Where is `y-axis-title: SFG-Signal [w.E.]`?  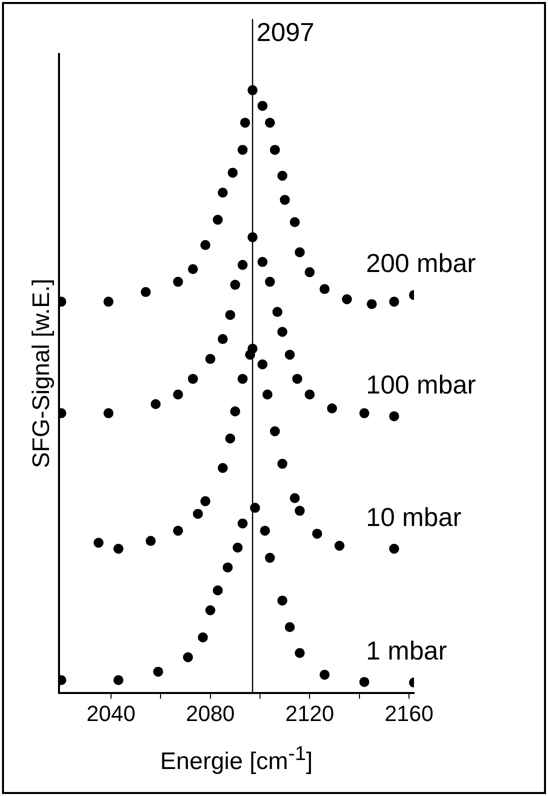 y-axis-title: SFG-Signal [w.E.] is located at coordinates (42, 373).